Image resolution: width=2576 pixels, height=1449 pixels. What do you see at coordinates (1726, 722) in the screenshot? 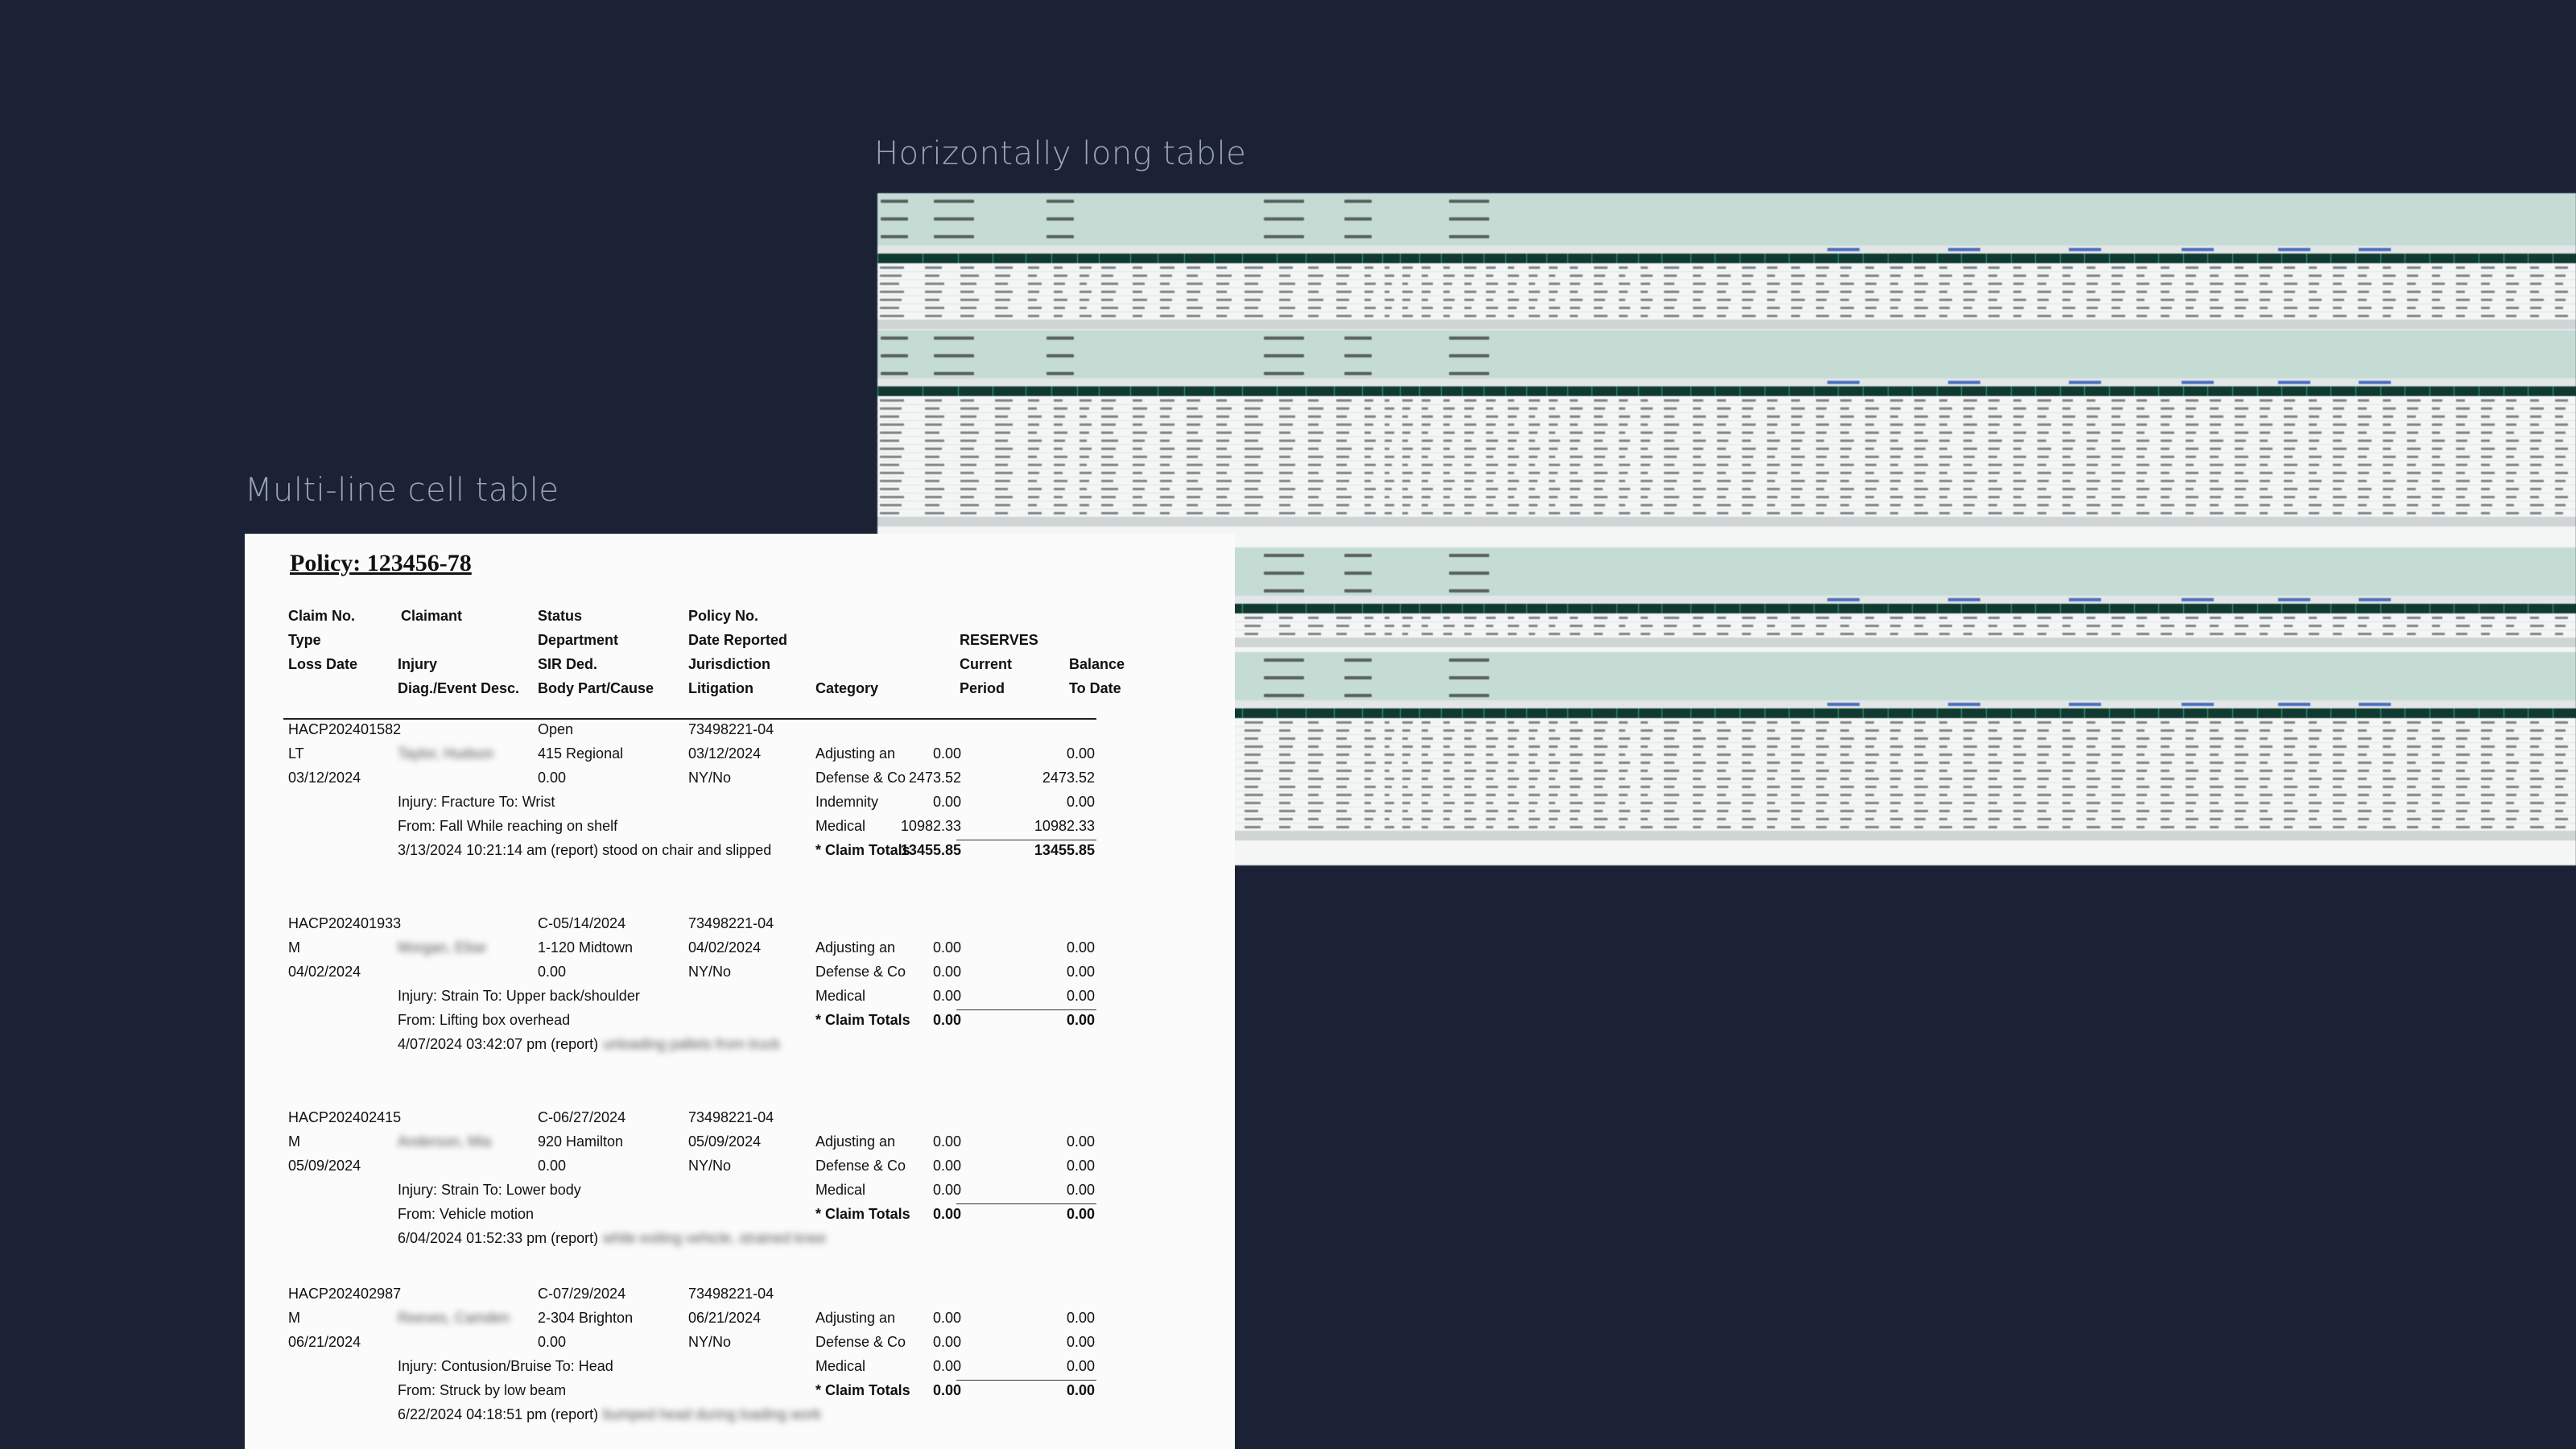
I see `sheet-data-row` at bounding box center [1726, 722].